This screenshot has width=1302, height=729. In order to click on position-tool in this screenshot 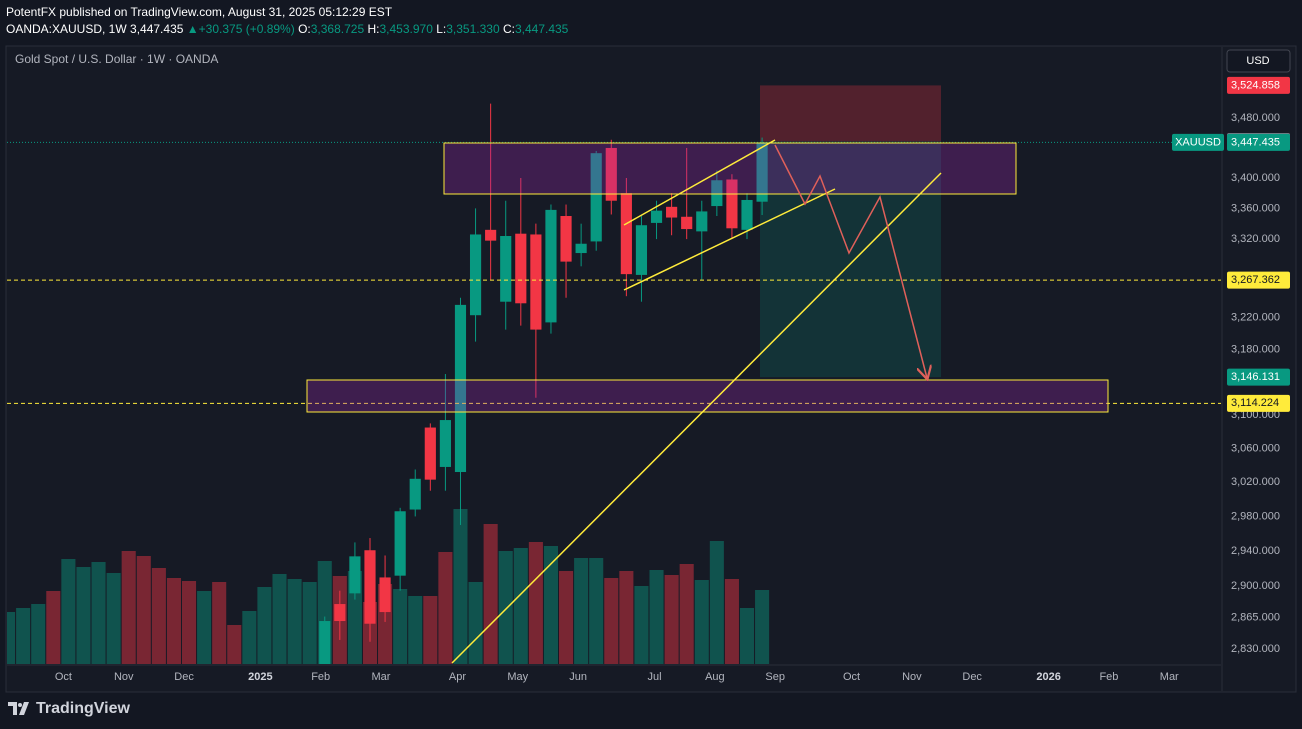, I will do `click(850, 231)`.